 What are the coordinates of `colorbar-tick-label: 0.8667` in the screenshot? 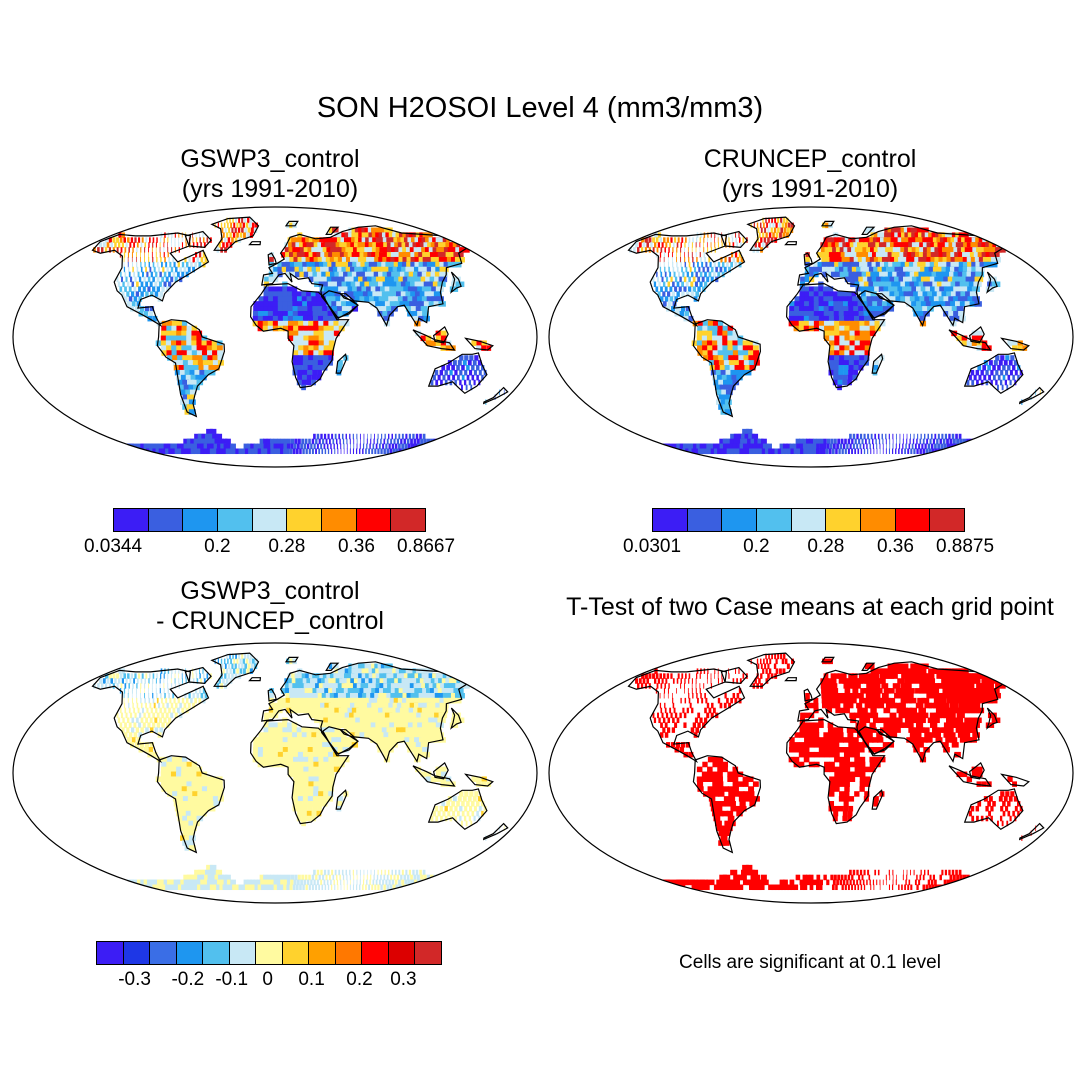 It's located at (426, 546).